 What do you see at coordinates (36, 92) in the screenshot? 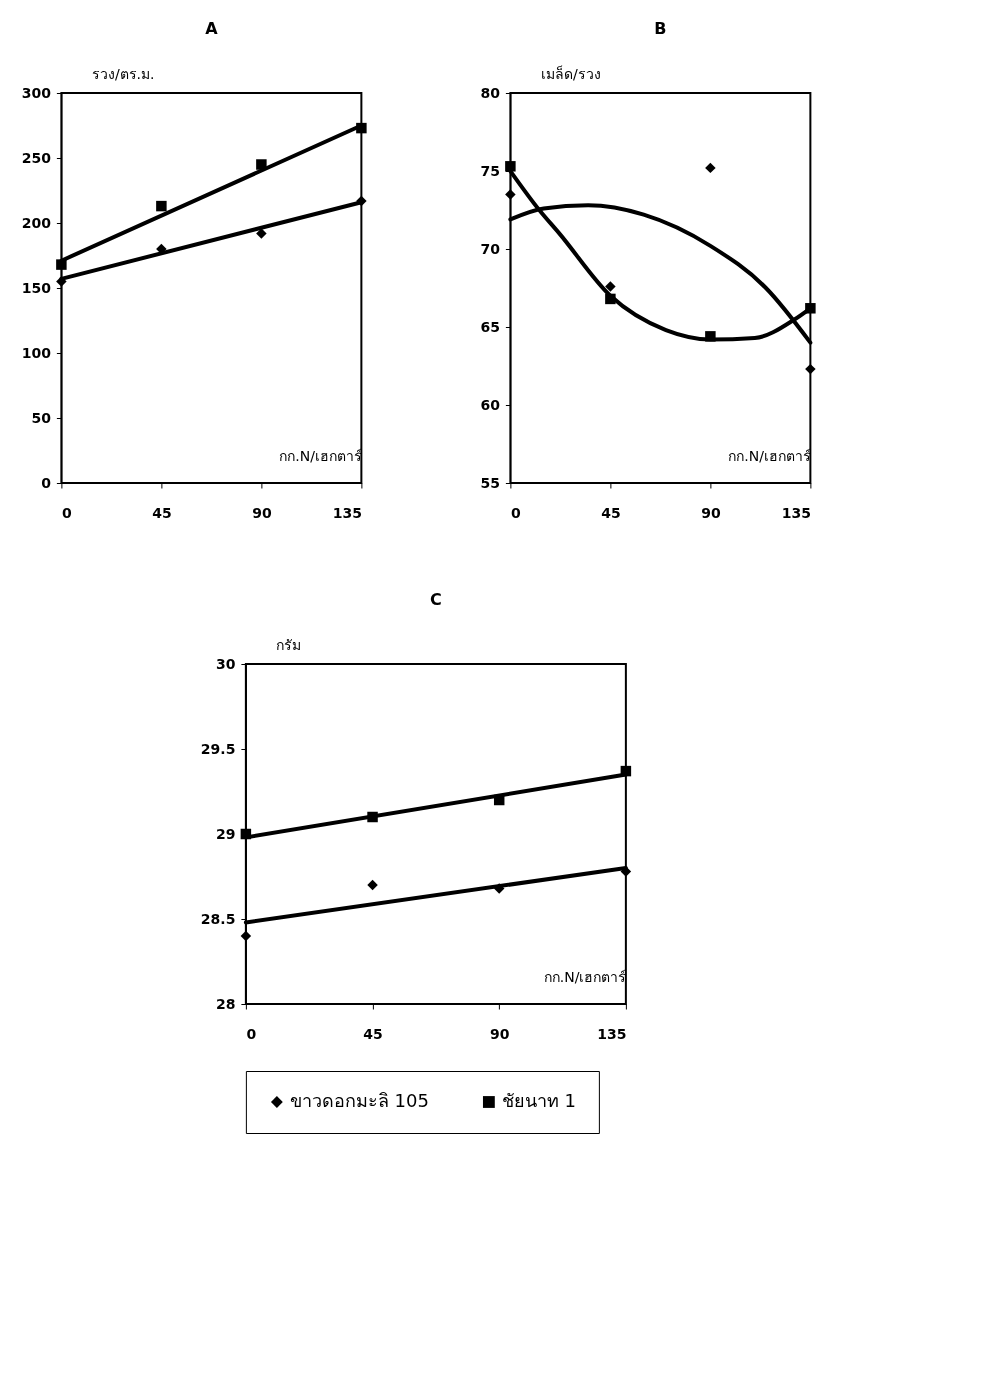
I see `y-tick-label: 300` at bounding box center [36, 92].